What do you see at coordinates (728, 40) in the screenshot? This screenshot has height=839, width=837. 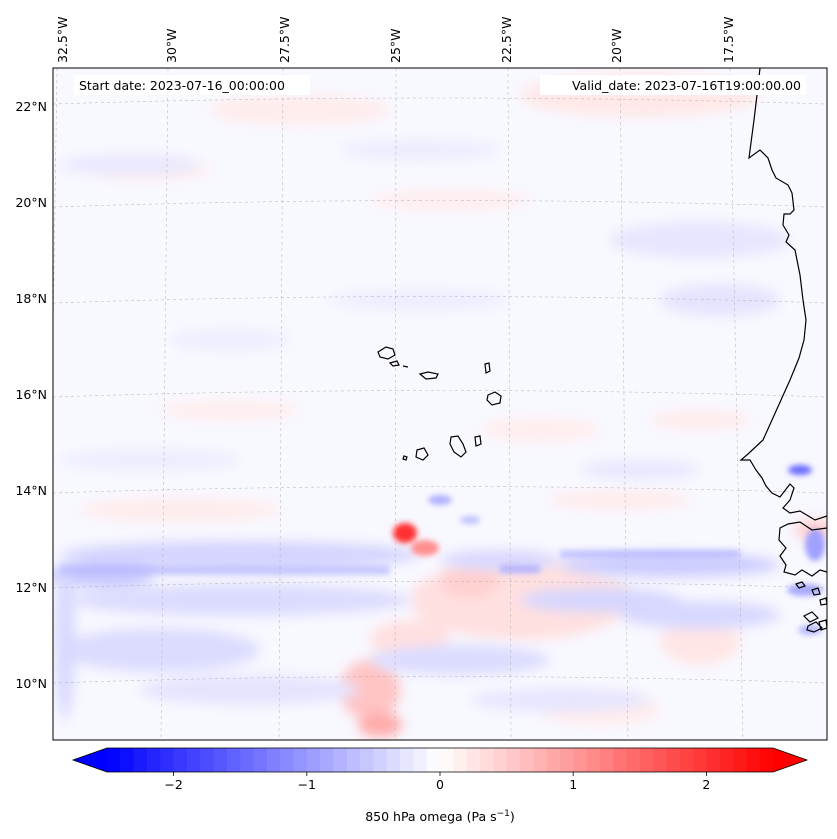 I see `lon-label: 17.5°W` at bounding box center [728, 40].